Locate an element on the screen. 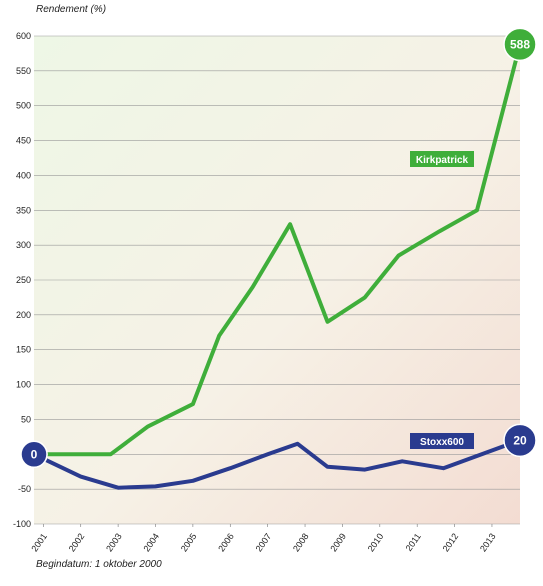 The image size is (543, 586). end-stoxx600-bubble is located at coordinates (520, 440).